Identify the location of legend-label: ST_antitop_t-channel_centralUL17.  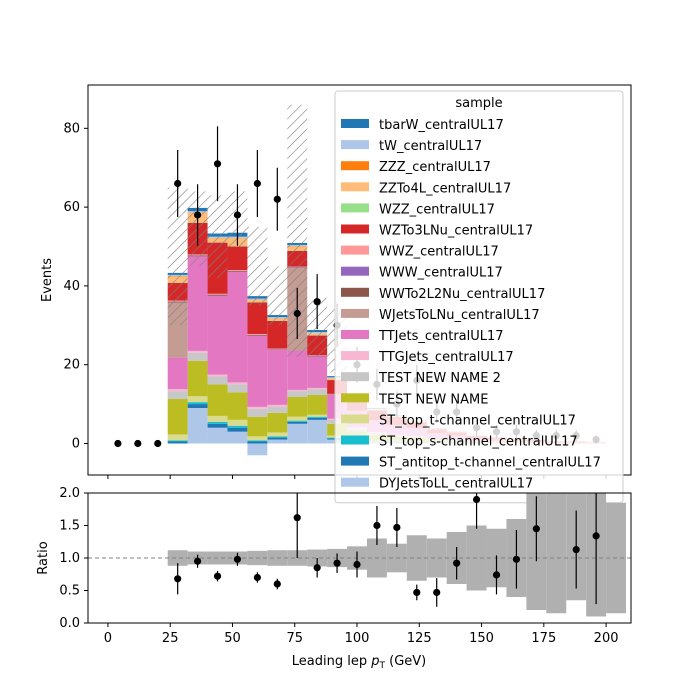
(490, 463).